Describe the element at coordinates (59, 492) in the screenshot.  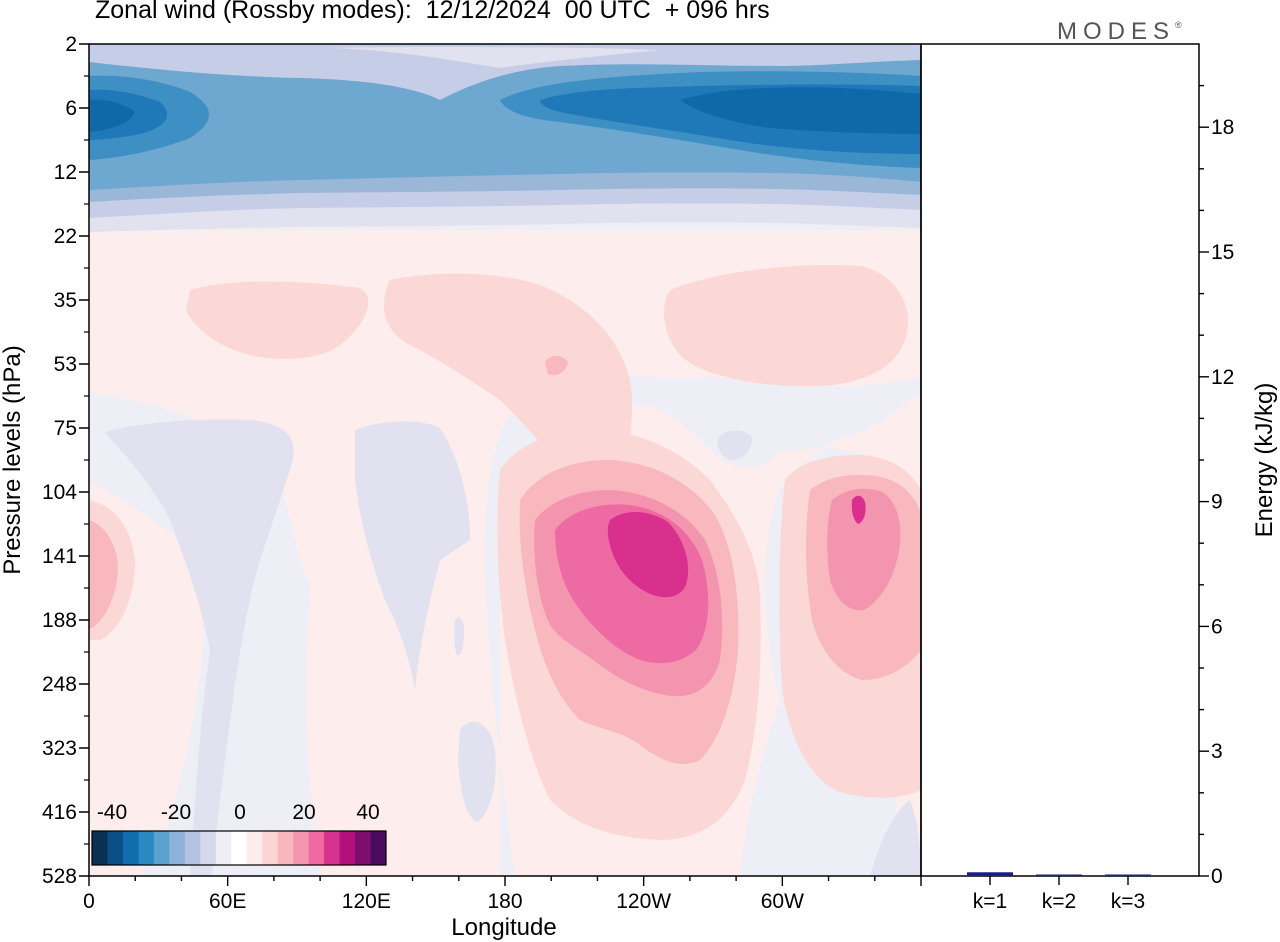
I see `y-tick-label: 104` at that location.